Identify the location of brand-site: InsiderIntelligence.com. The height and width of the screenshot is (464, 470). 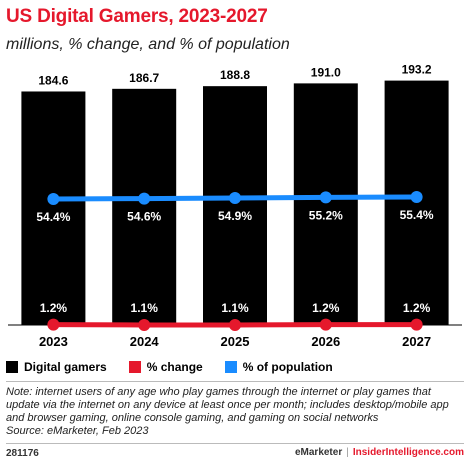
(408, 452).